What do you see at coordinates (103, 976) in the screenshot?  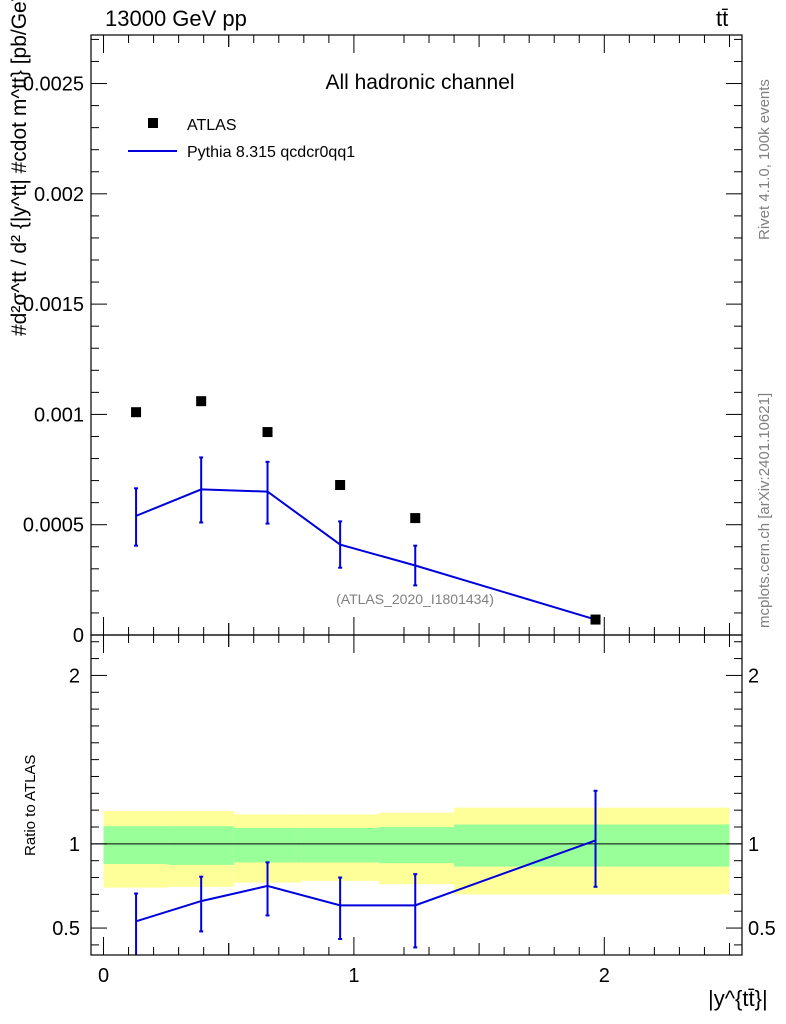 I see `x-tick-label: 0` at bounding box center [103, 976].